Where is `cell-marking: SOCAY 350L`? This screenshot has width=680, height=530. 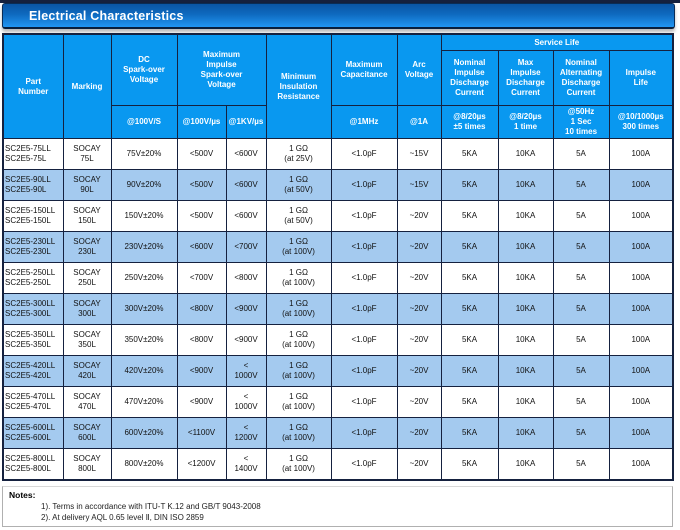
cell-marking: SOCAY 350L is located at coordinates (87, 340).